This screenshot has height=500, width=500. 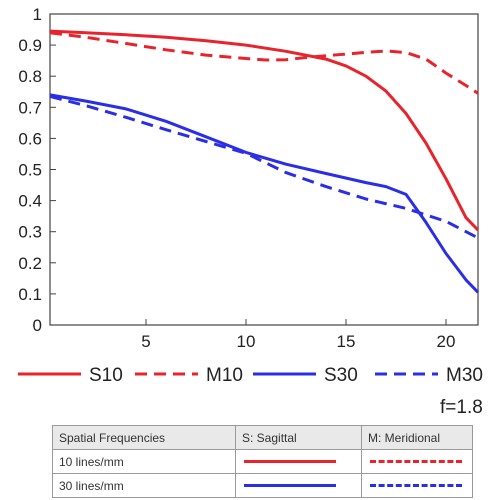 I want to click on table-header-cell: Spatial Frequencies, so click(x=144, y=437).